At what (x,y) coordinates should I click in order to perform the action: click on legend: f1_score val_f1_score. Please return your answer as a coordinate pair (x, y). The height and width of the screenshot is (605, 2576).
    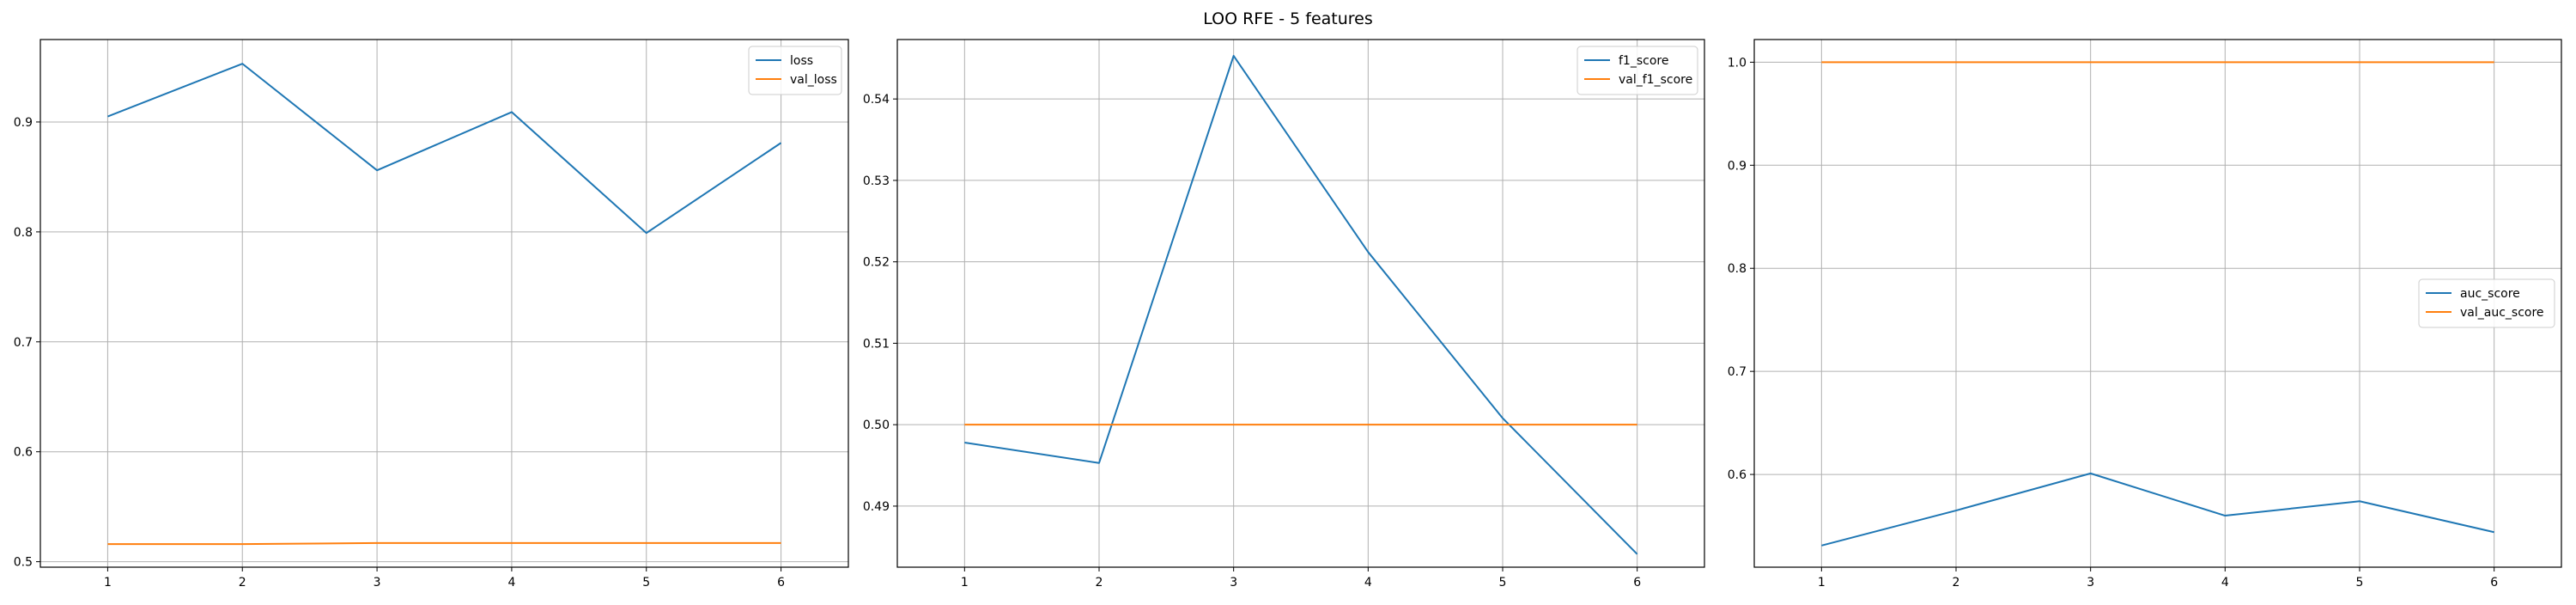
    Looking at the image, I should click on (1638, 70).